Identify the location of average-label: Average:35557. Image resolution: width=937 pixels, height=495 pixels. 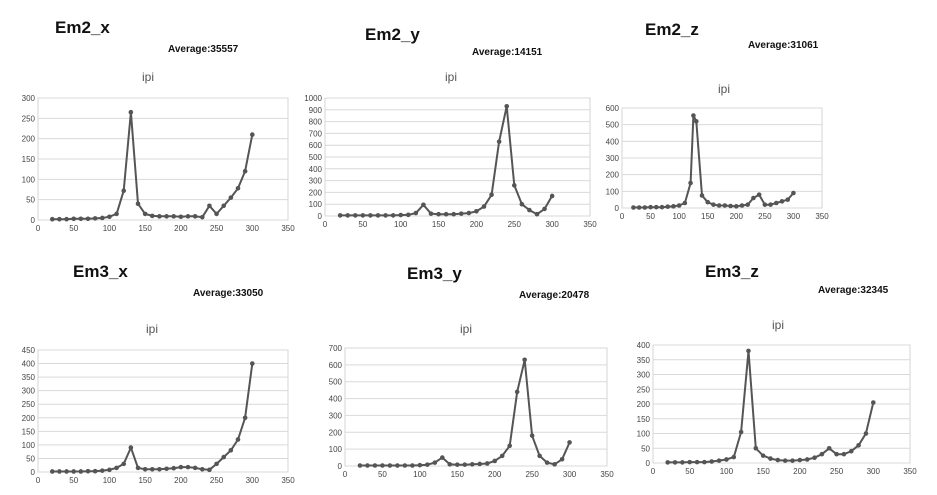
(203, 49).